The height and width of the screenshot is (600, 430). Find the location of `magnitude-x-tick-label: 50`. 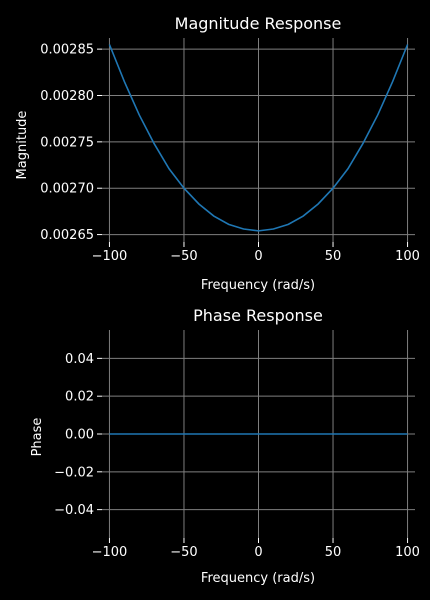

magnitude-x-tick-label: 50 is located at coordinates (333, 256).